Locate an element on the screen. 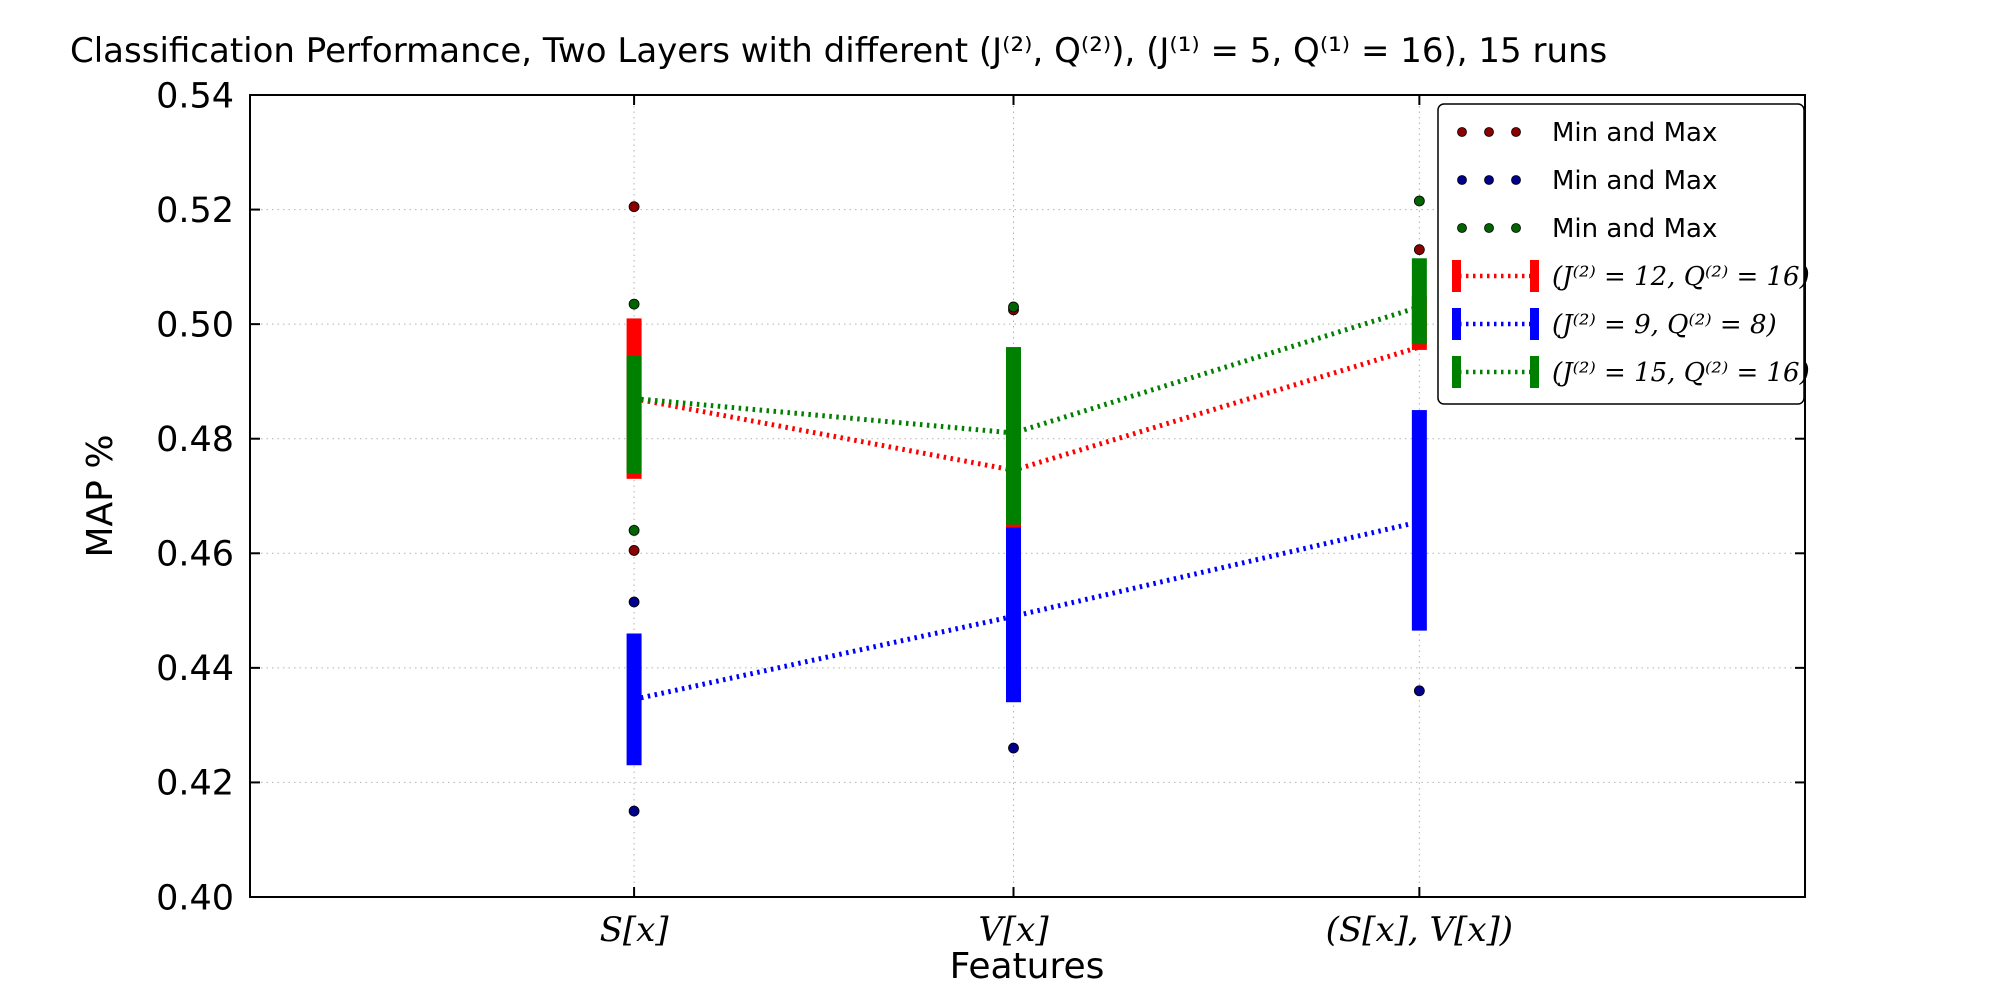 This screenshot has height=1001, width=2000. legend-label: (J⁽²⁾ = 12, Q⁽²⁾ = 16) is located at coordinates (1681, 277).